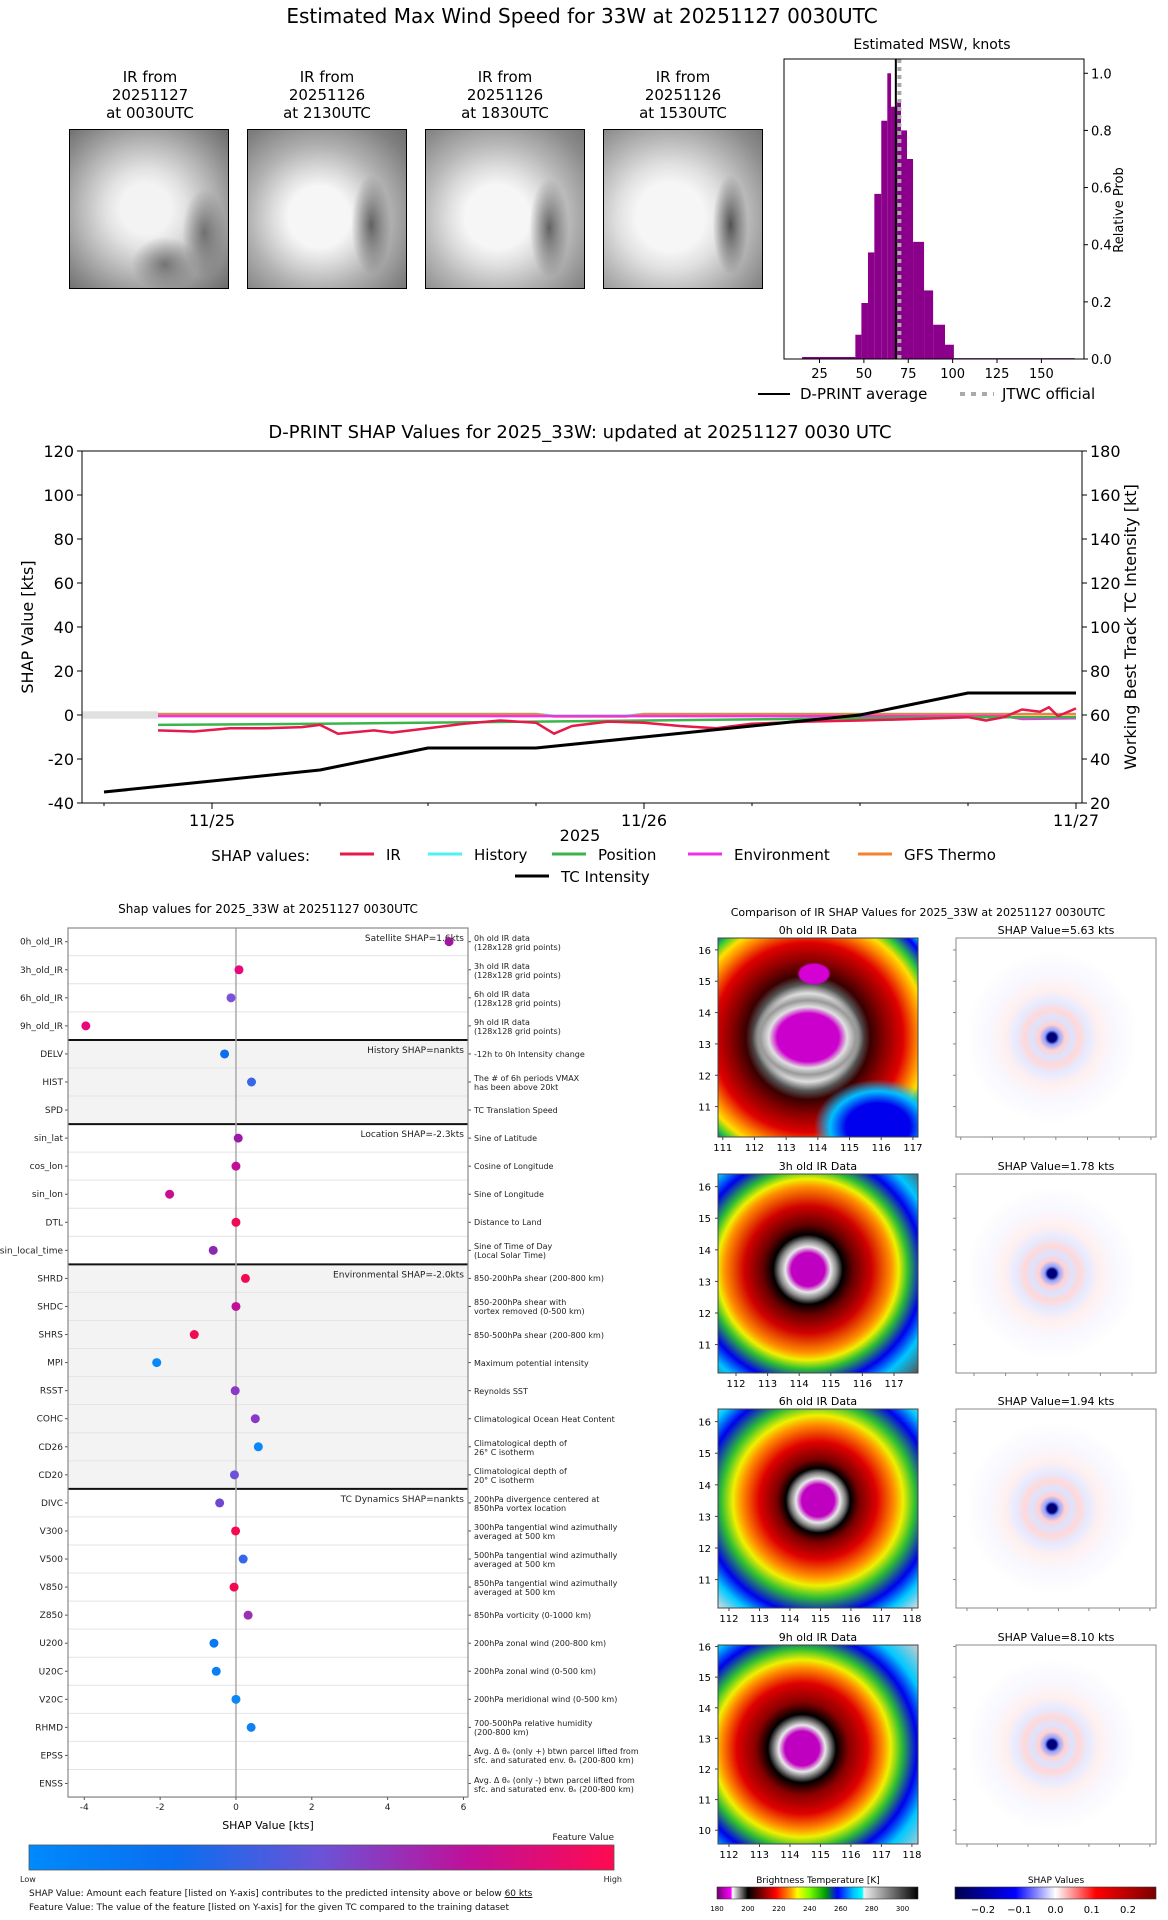 This screenshot has height=1920, width=1168. I want to click on y-tick-label: 0.6, so click(1101, 189).